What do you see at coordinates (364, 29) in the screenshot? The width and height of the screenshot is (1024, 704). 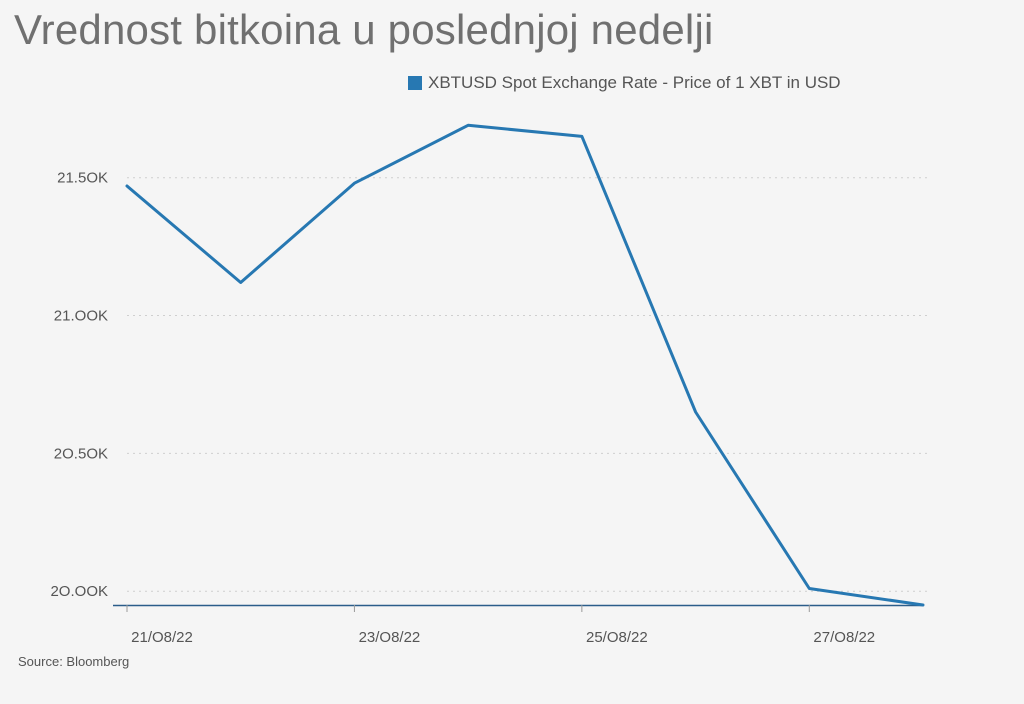 I see `chart-title: Vrednost bitkoina u poslednjoj nedelji` at bounding box center [364, 29].